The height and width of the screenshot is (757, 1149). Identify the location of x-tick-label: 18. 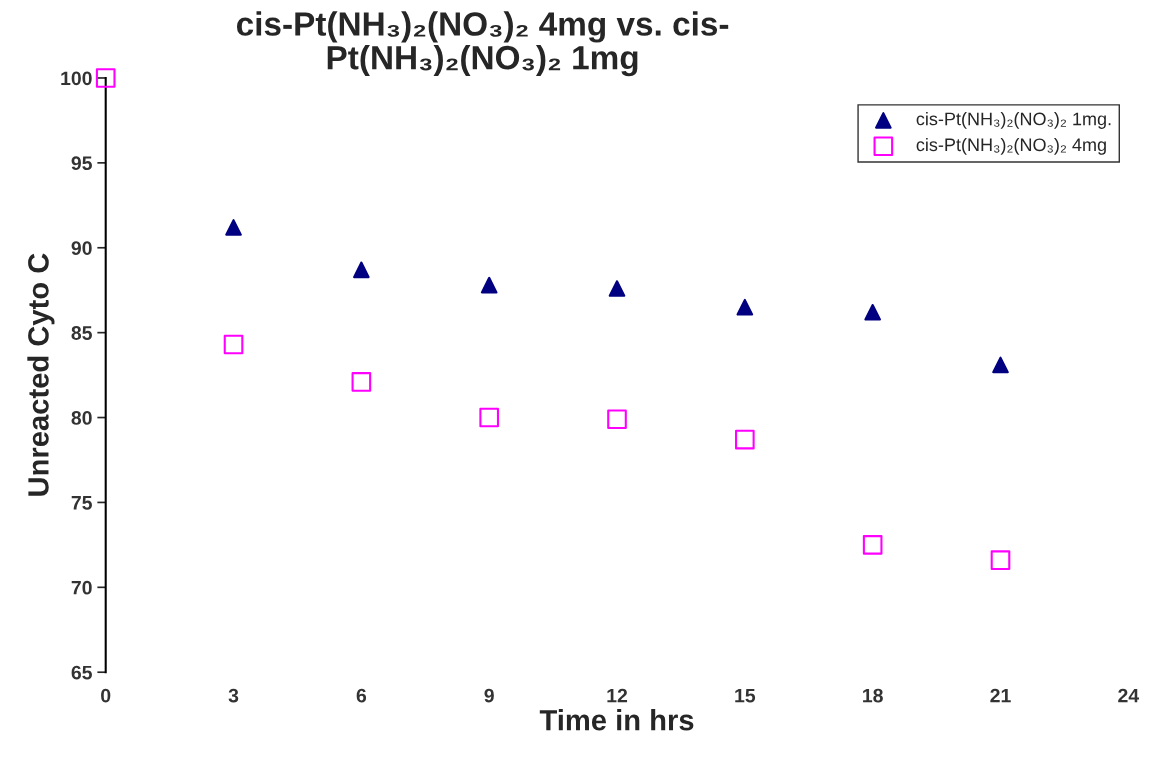
(873, 695).